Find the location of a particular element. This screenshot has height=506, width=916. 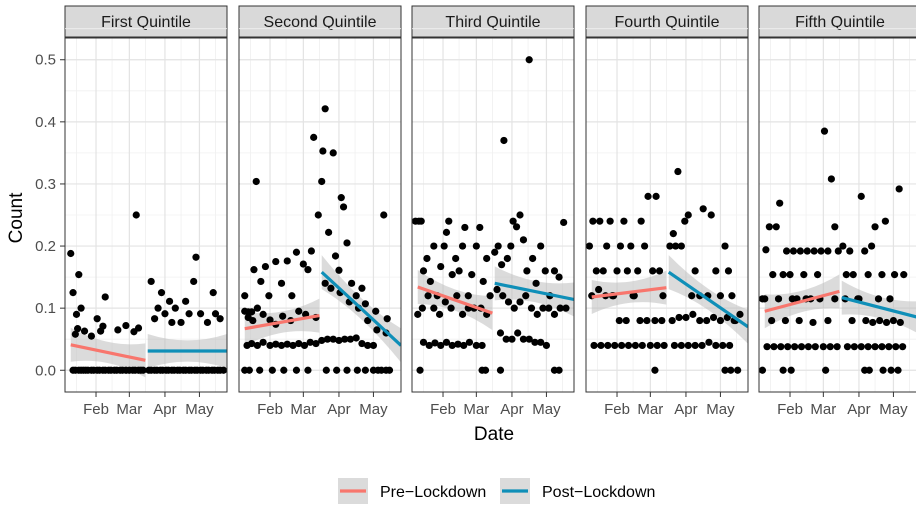

facet-title: Third Quintile is located at coordinates (492, 22).